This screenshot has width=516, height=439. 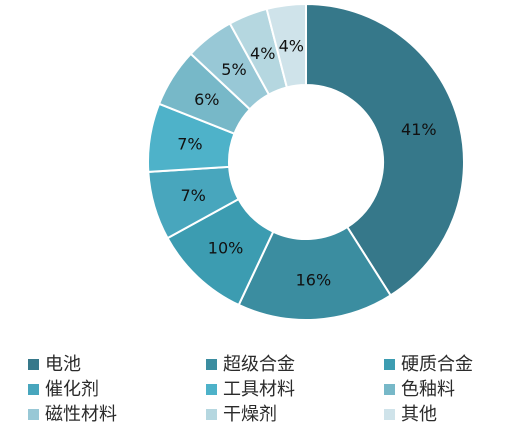 I want to click on legend-item: 色釉料, so click(x=446, y=389).